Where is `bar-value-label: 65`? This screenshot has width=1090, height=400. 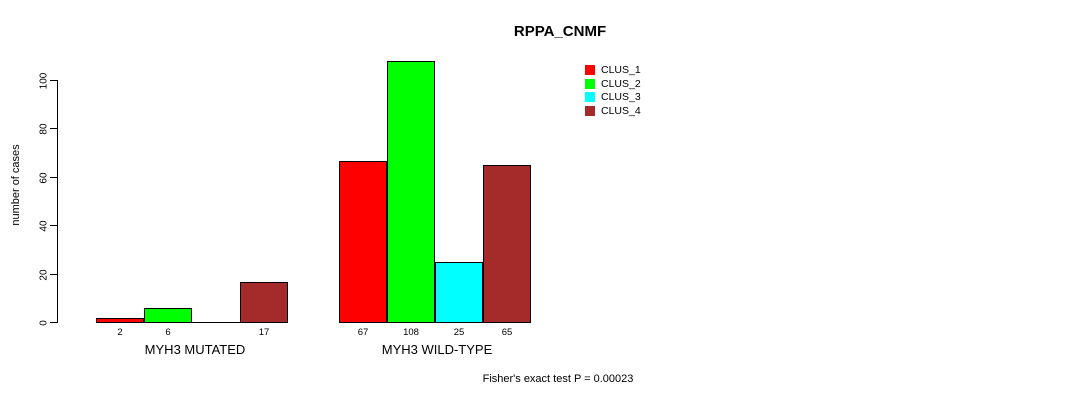
bar-value-label: 65 is located at coordinates (507, 332).